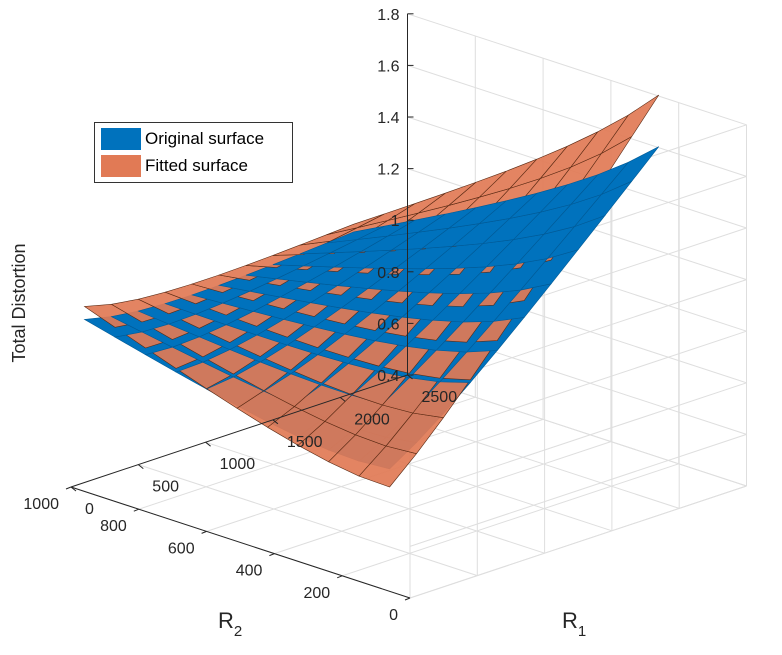 The height and width of the screenshot is (655, 782). What do you see at coordinates (165, 487) in the screenshot?
I see `r1-tick-label: 500` at bounding box center [165, 487].